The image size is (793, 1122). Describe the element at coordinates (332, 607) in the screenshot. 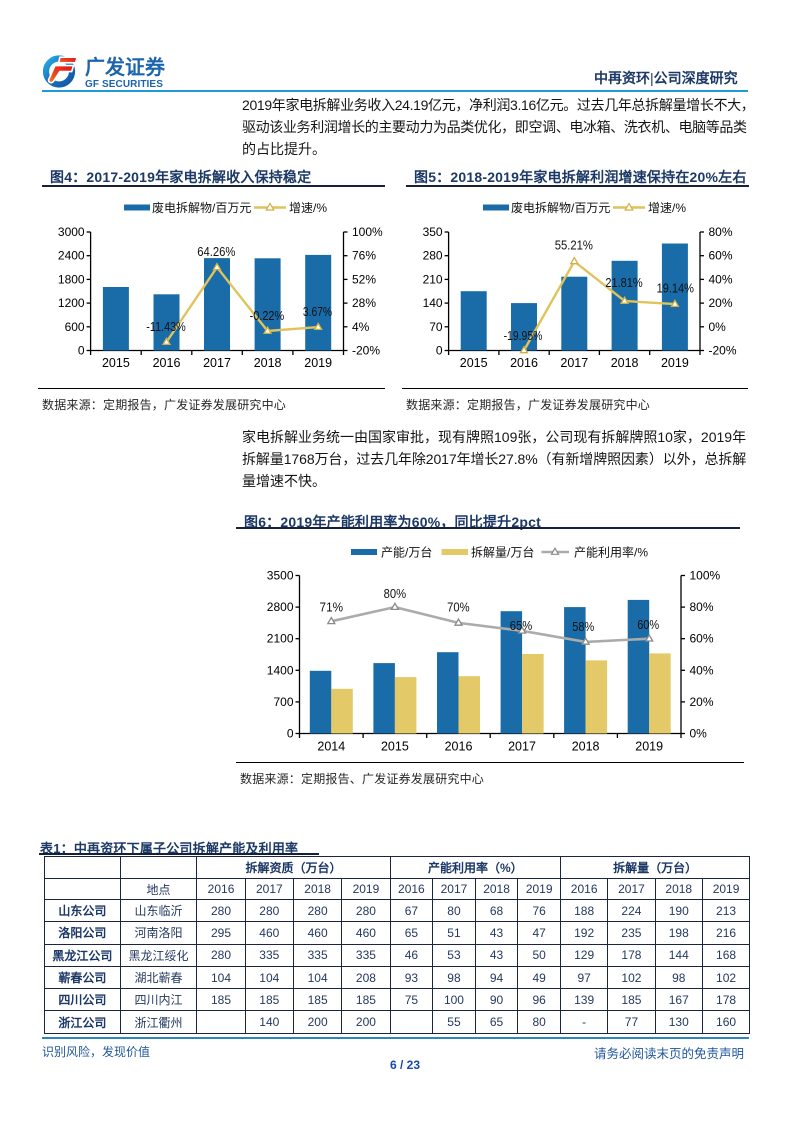

I see `svg-text: 71%` at that location.